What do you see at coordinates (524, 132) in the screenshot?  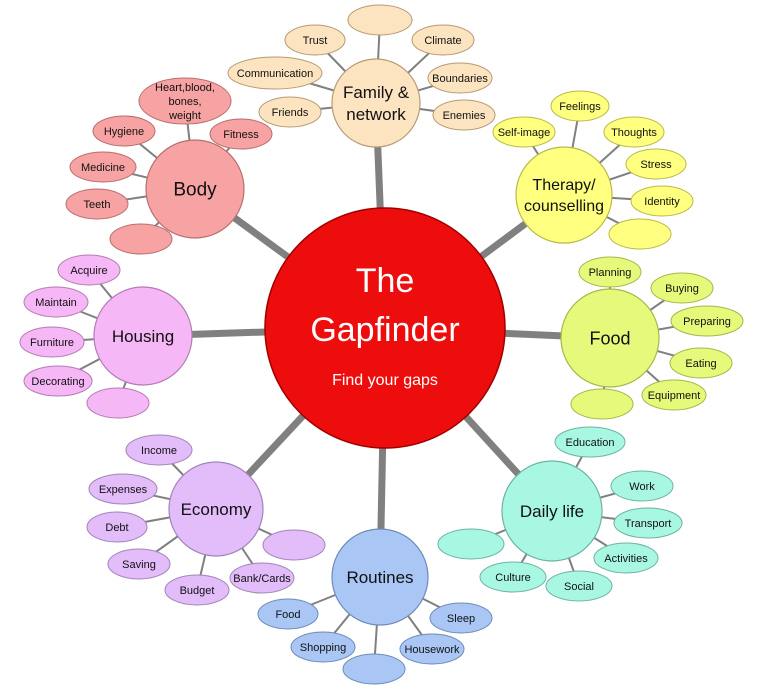 I see `leaf-bubble-therapy: Self-image` at bounding box center [524, 132].